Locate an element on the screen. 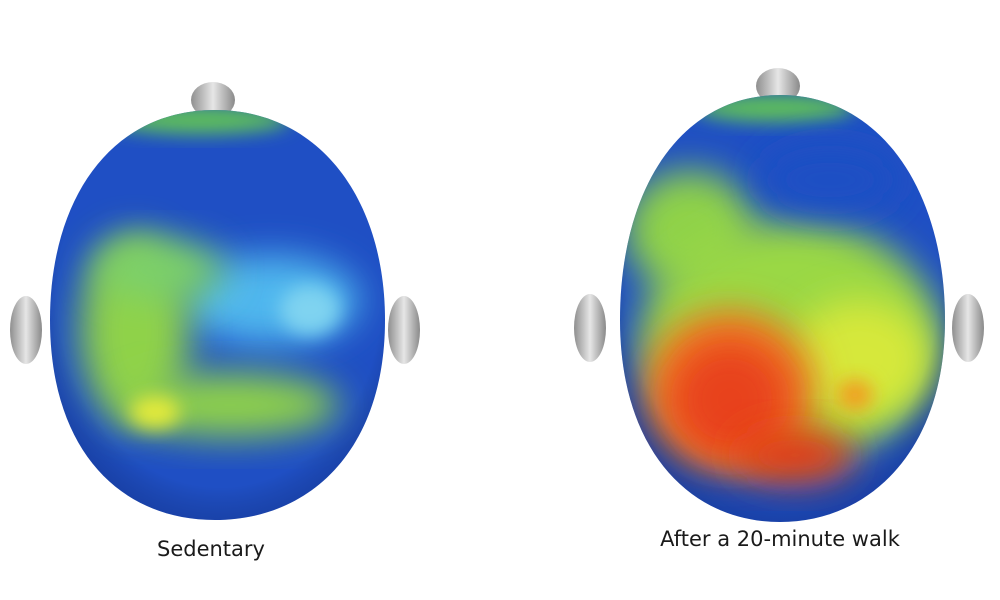 This screenshot has height=600, width=1000. panel-label: Sedentary is located at coordinates (211, 549).